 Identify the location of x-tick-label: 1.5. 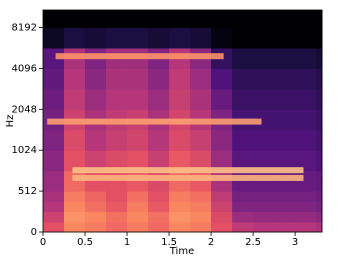
(169, 242).